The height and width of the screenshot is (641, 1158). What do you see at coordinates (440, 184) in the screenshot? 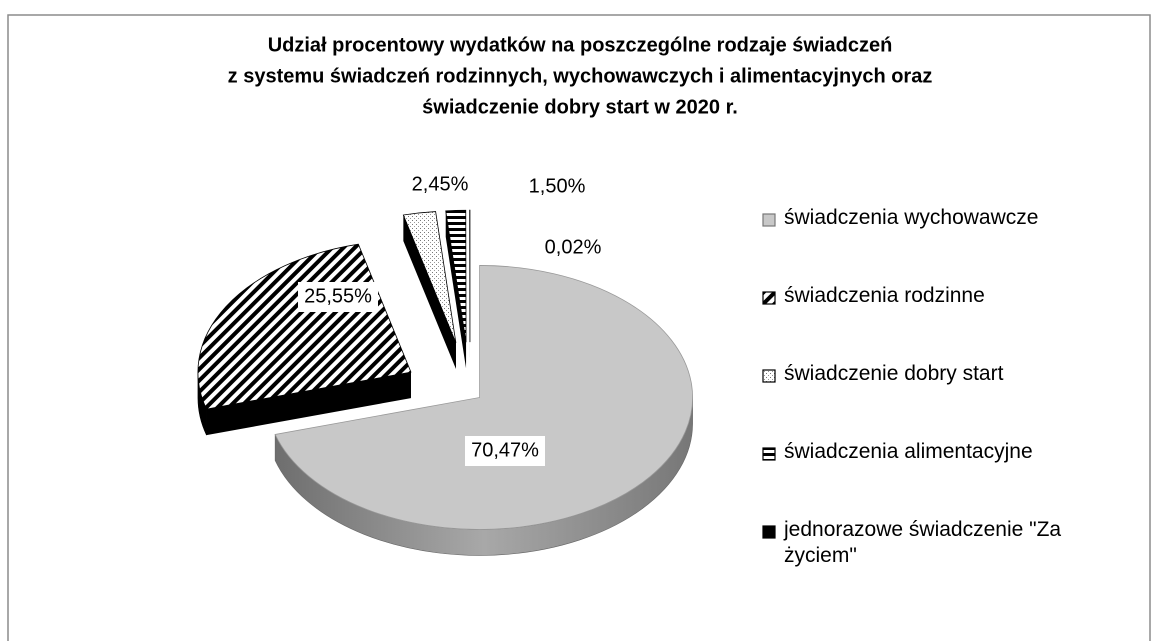
I see `data-label: 2,45%` at bounding box center [440, 184].